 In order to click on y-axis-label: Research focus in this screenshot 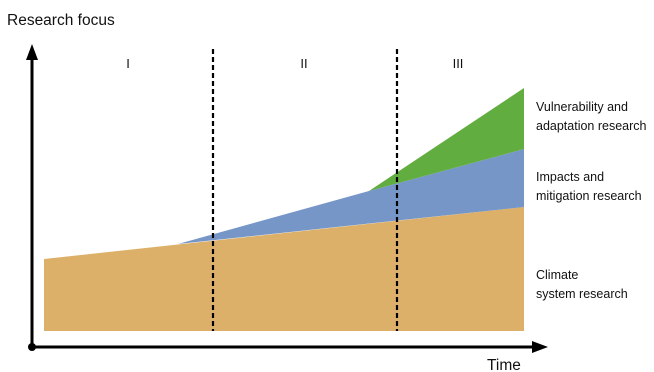, I will do `click(61, 20)`.